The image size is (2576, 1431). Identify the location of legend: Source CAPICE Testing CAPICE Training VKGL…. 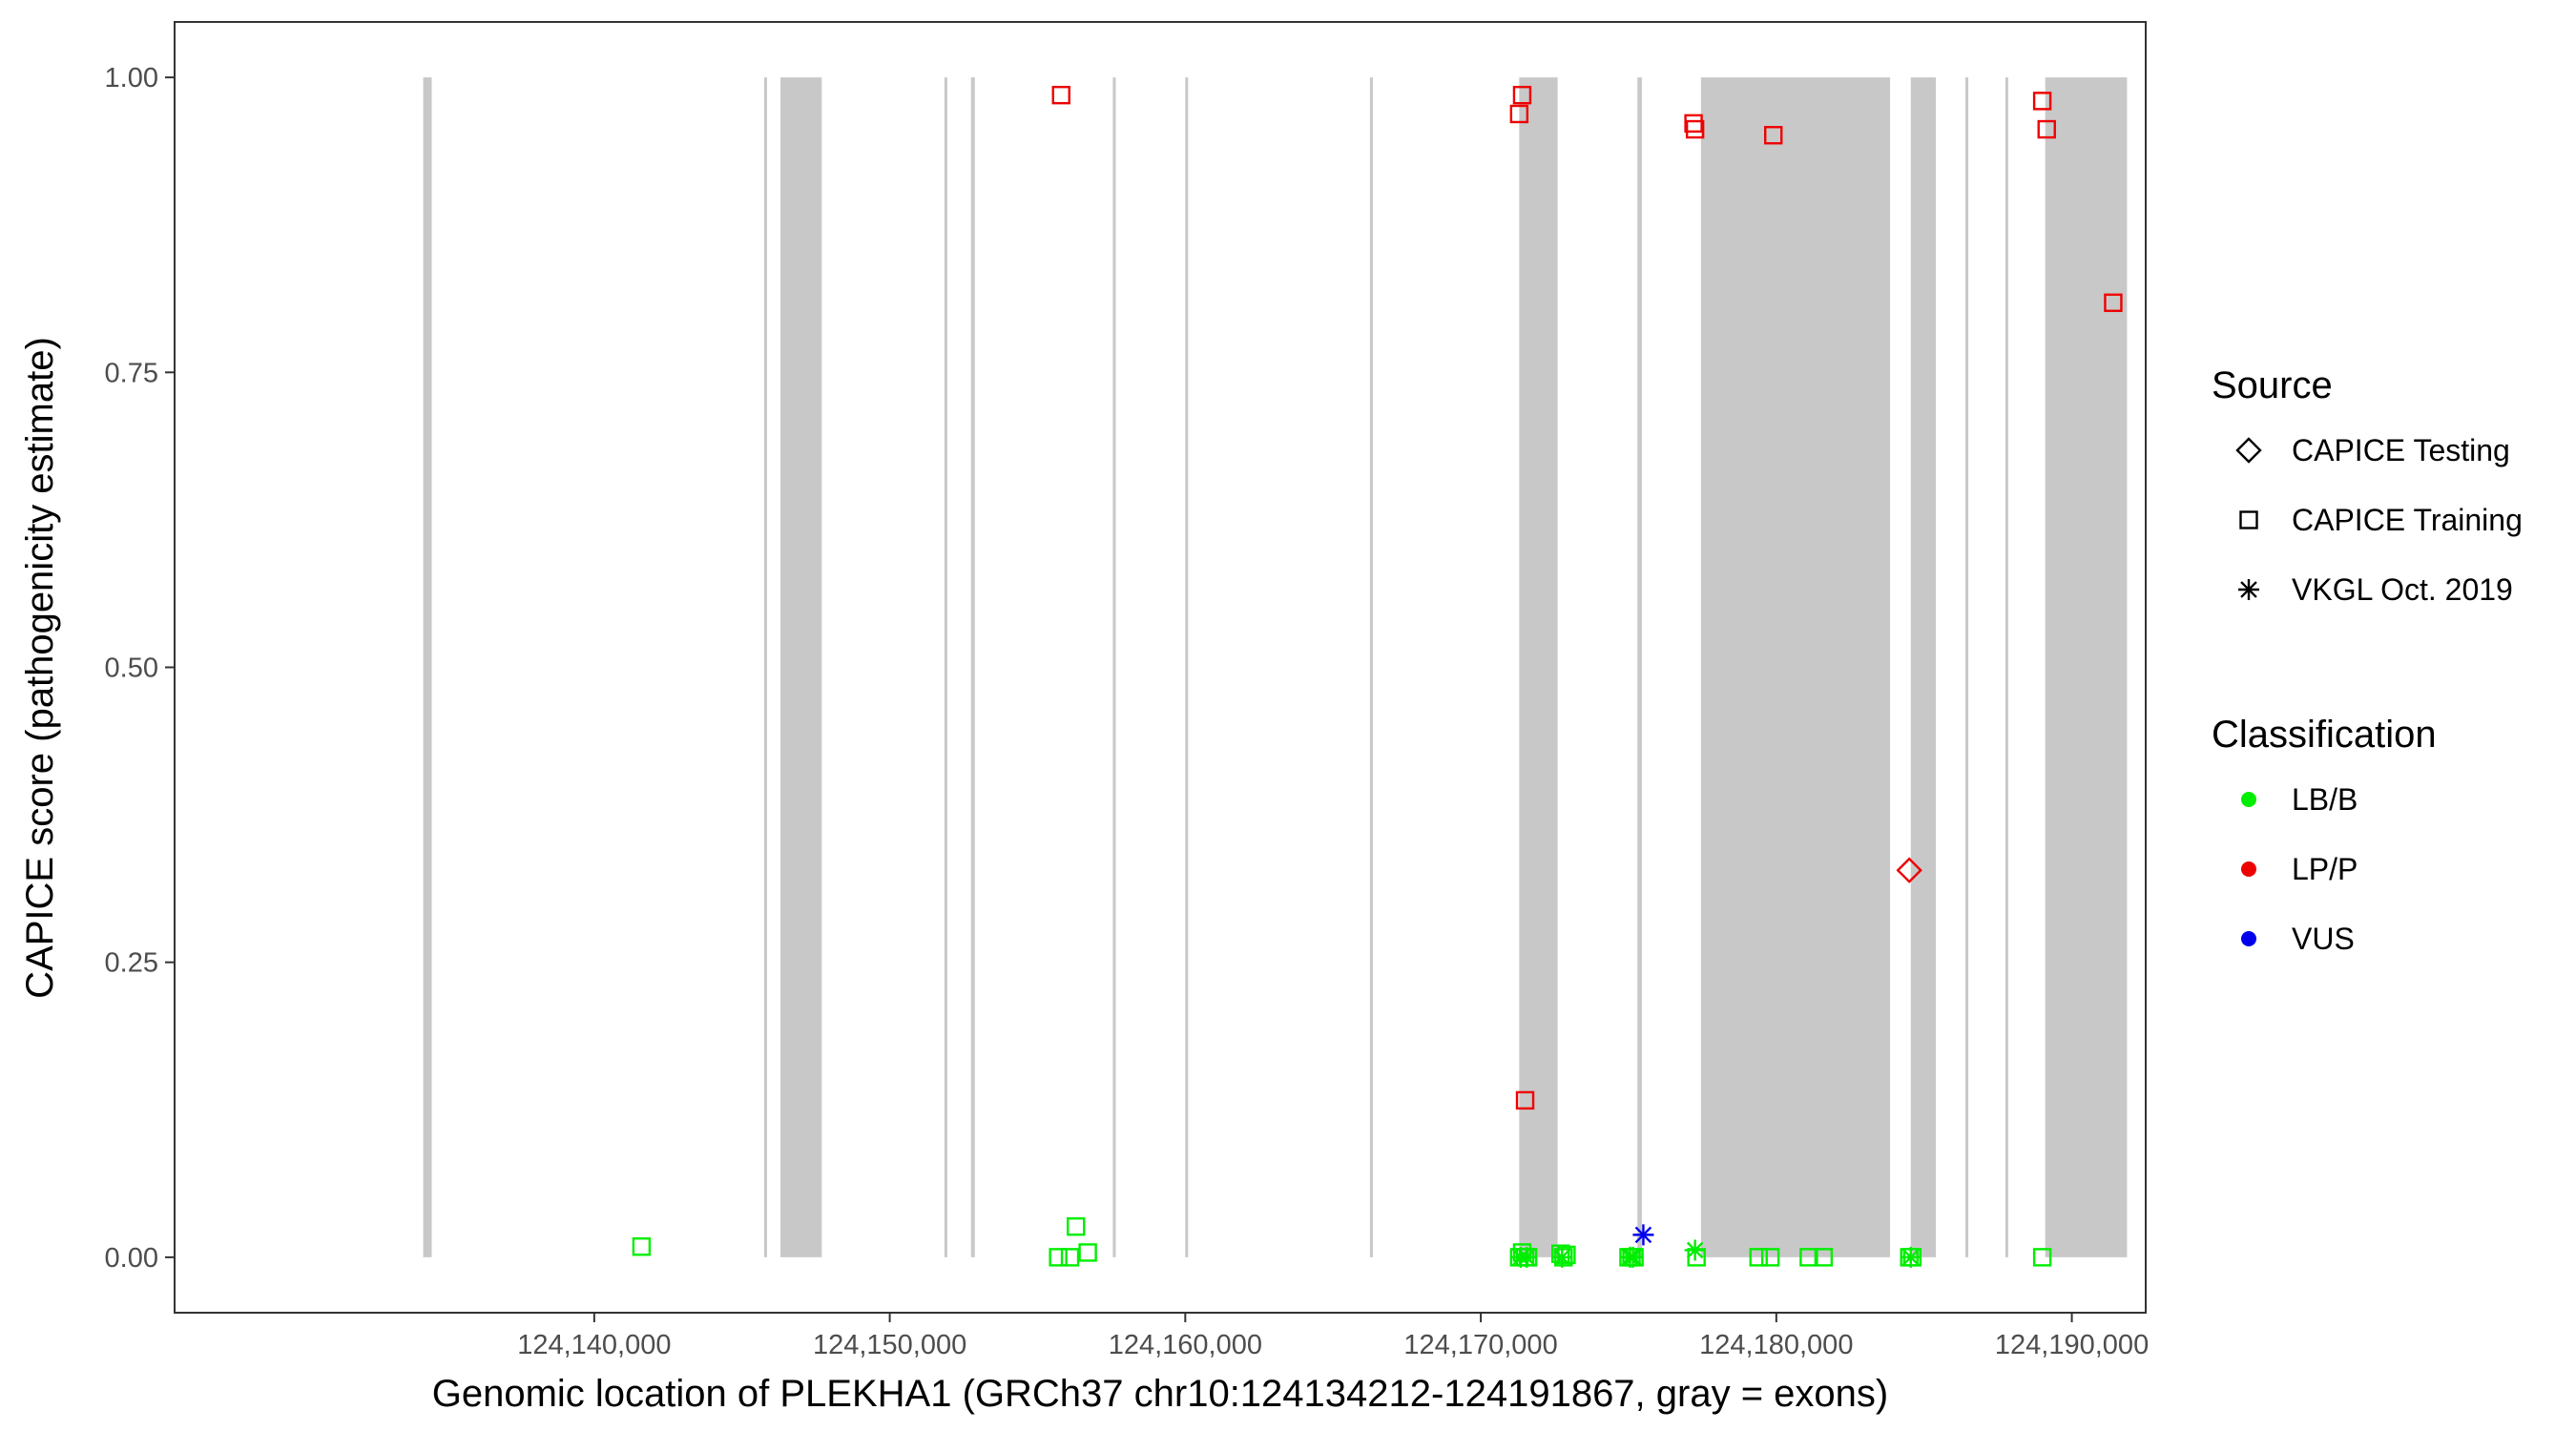
(2367, 660).